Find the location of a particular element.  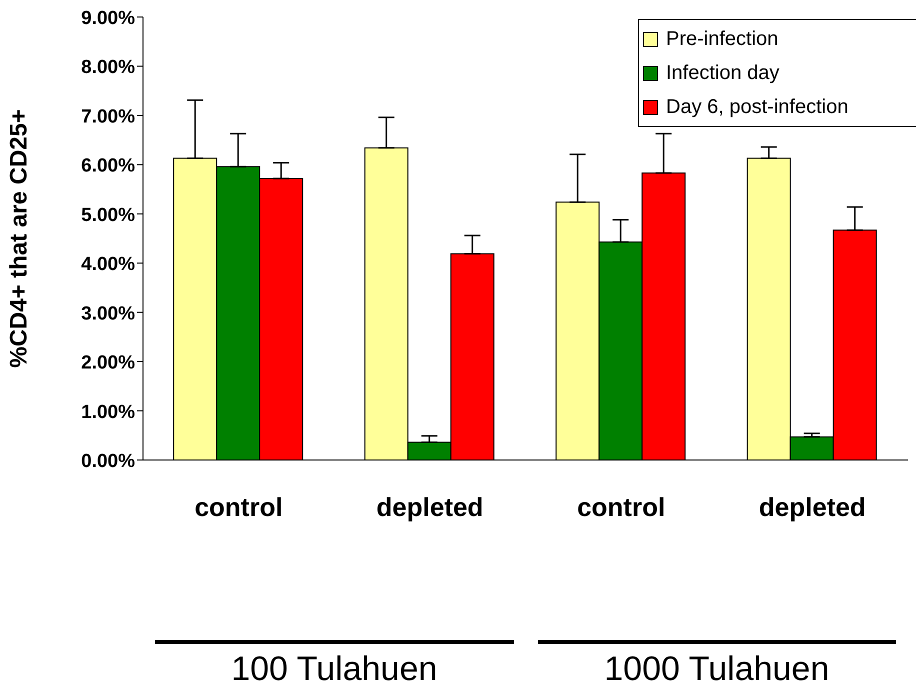

y-tick-label: 7.00% is located at coordinates (108, 117).